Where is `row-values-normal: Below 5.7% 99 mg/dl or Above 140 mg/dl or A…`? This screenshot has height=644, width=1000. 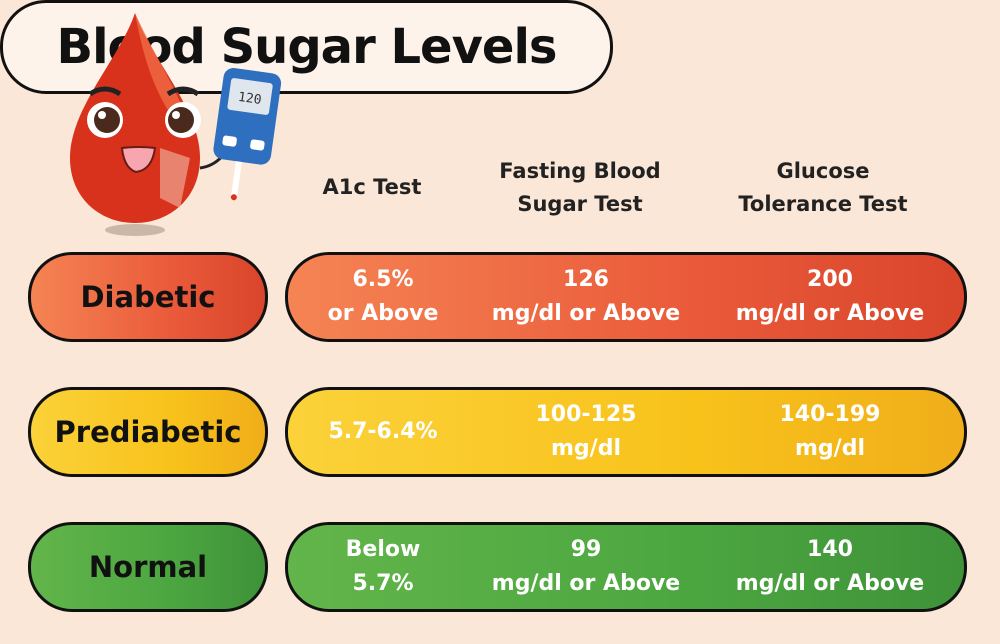
row-values-normal: Below 5.7% 99 mg/dl or Above 140 mg/dl or A… is located at coordinates (626, 567).